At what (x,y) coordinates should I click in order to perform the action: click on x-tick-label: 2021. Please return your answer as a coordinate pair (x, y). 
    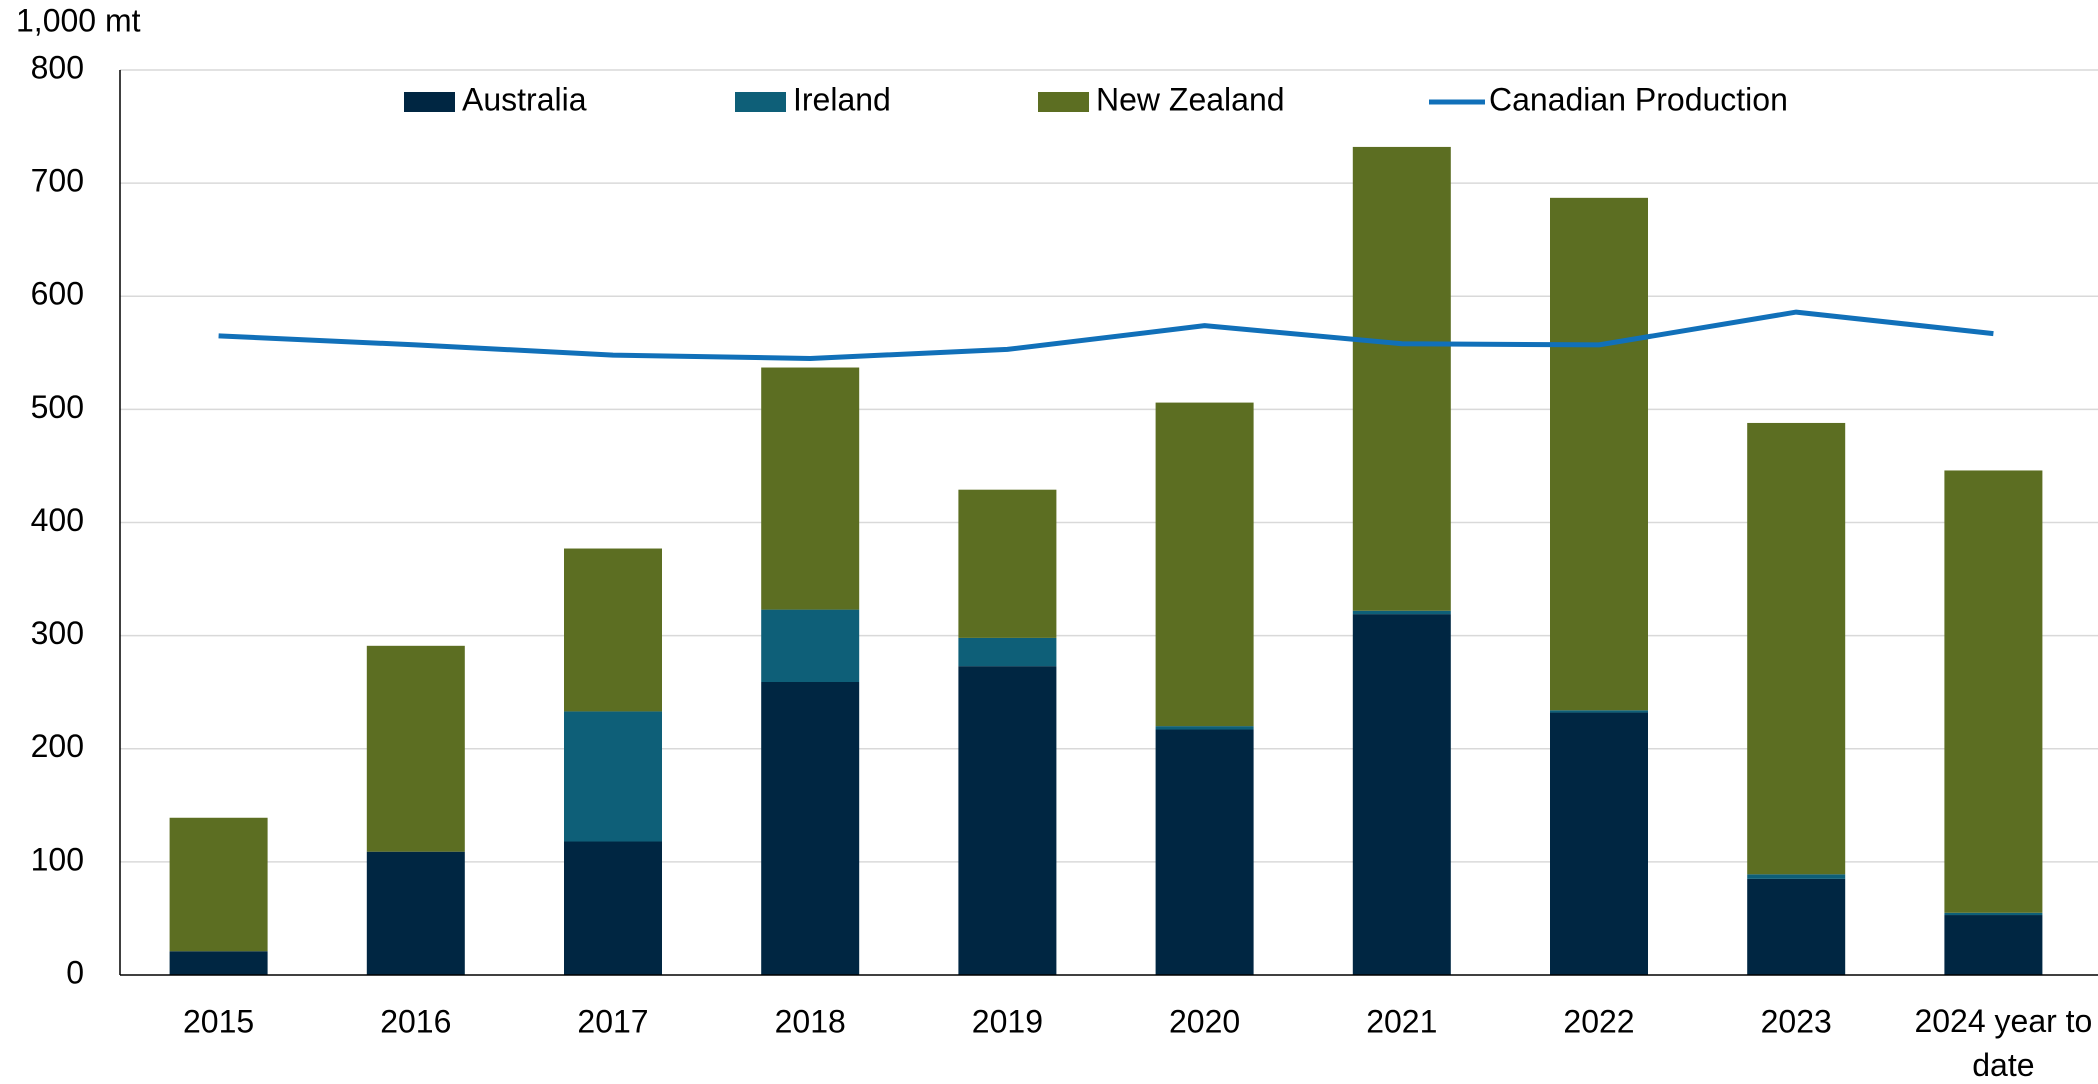
    Looking at the image, I should click on (1401, 1021).